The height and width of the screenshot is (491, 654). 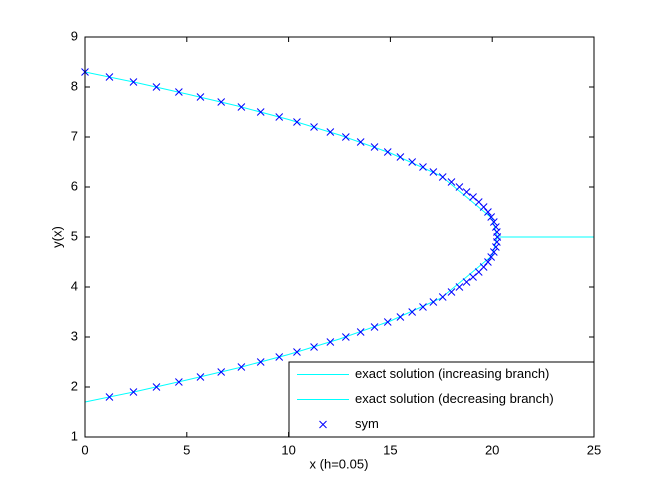 I want to click on y-tick-label: 6, so click(x=74, y=185).